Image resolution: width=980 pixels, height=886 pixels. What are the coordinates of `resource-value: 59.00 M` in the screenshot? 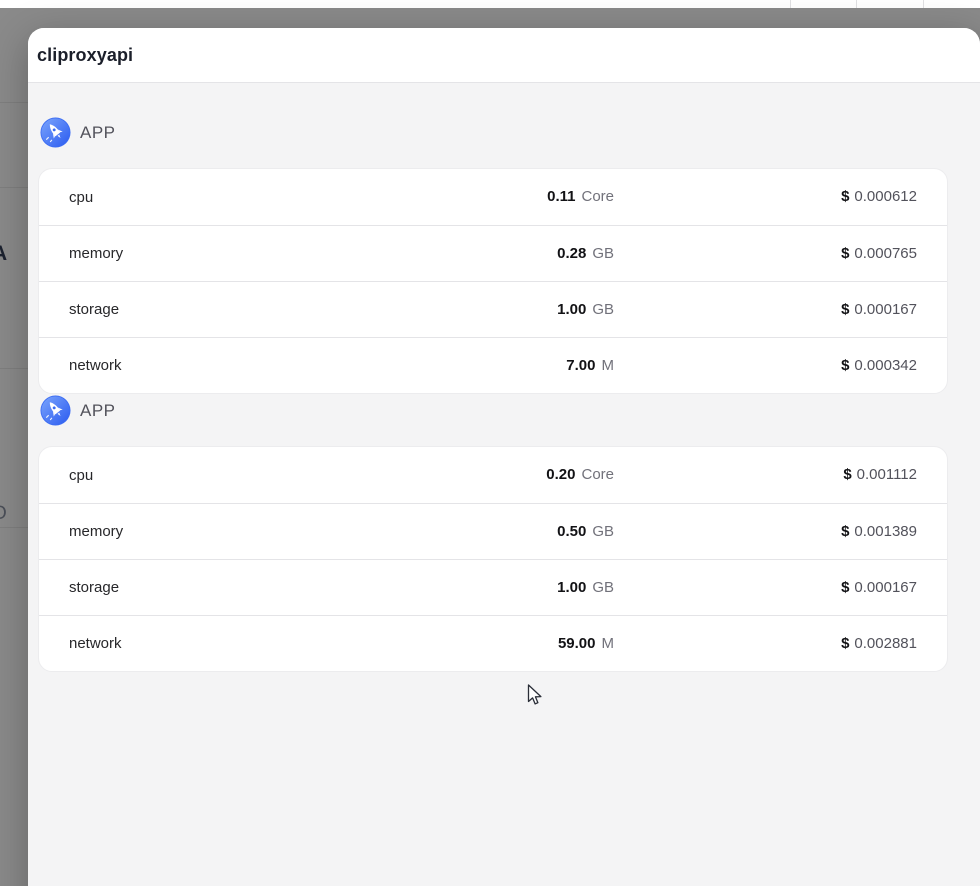 It's located at (586, 644).